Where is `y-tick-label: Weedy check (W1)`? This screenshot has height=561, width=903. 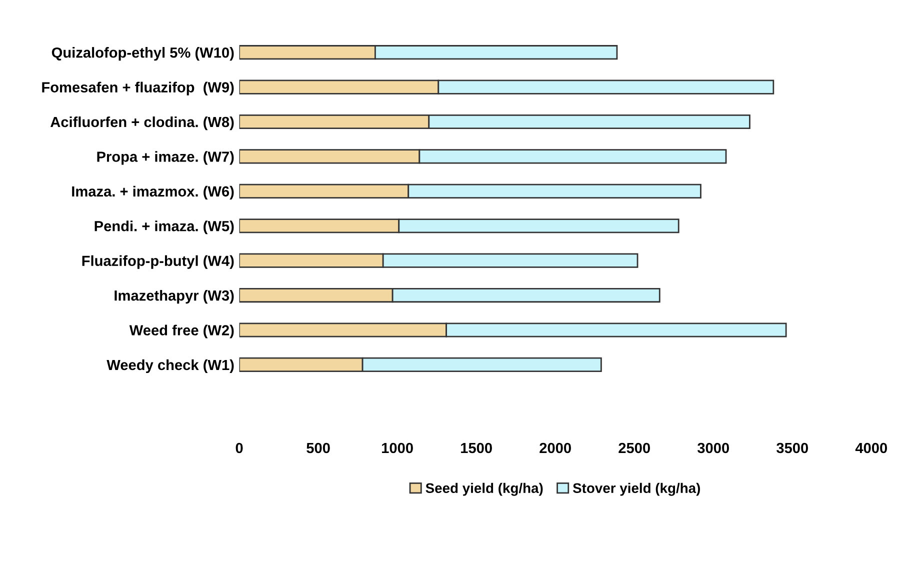
y-tick-label: Weedy check (W1) is located at coordinates (170, 366).